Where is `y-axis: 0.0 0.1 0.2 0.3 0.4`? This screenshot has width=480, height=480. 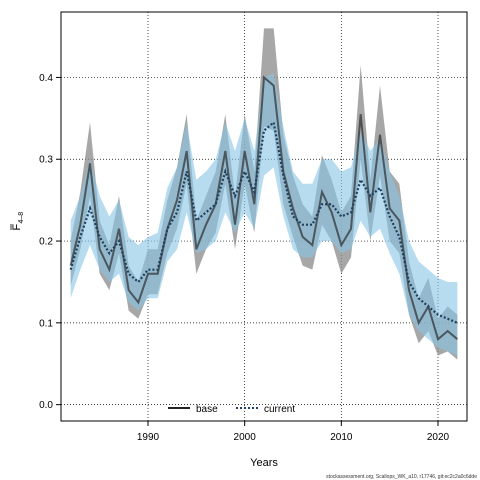
y-axis: 0.0 0.1 0.2 0.3 0.4 is located at coordinates (50, 242).